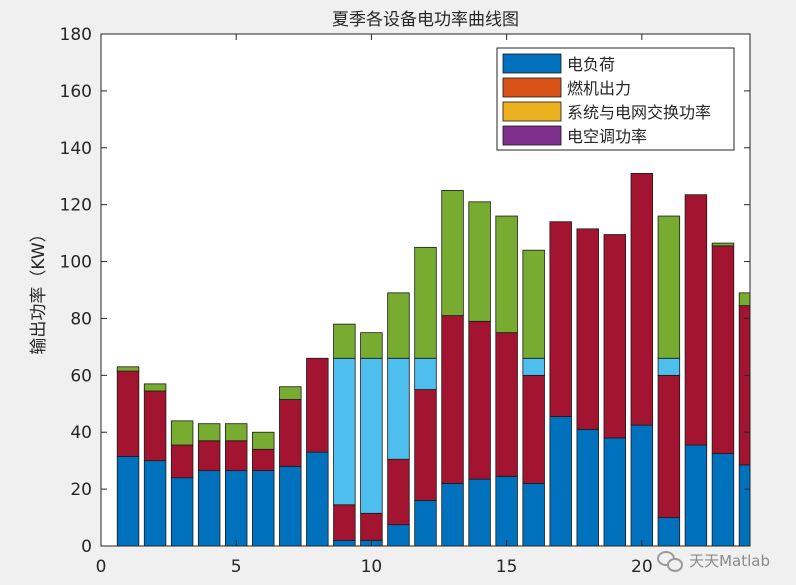 This screenshot has width=796, height=585. I want to click on y-tick-label: 160, so click(76, 92).